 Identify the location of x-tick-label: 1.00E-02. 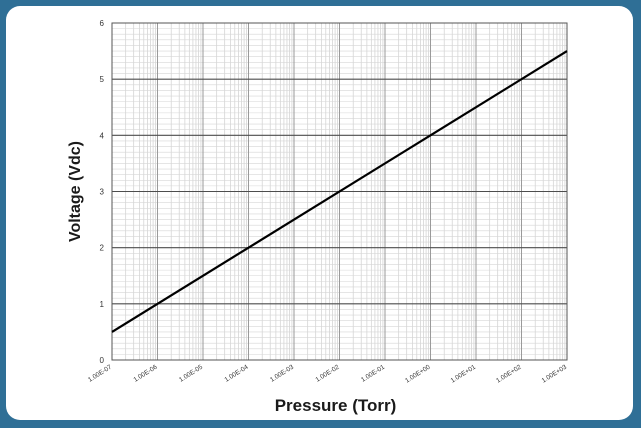
(327, 374).